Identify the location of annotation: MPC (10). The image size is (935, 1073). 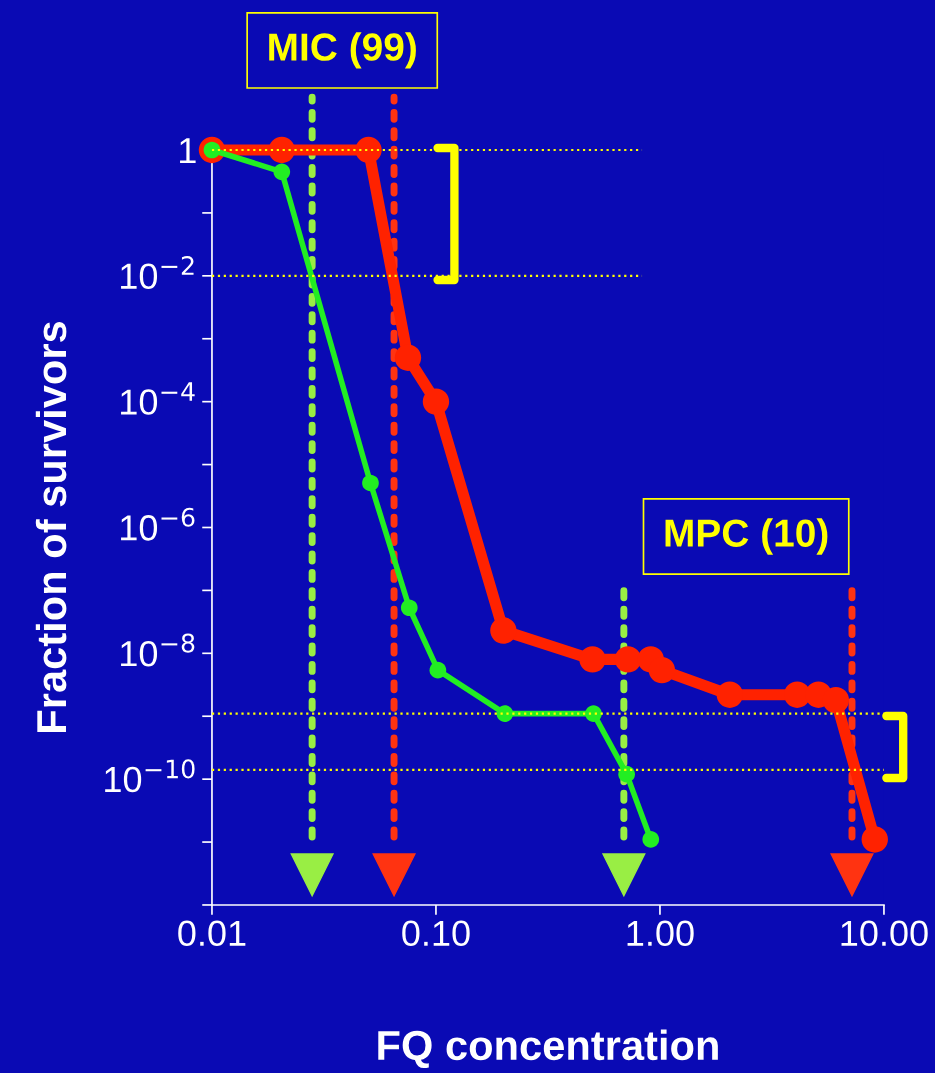
(746, 536).